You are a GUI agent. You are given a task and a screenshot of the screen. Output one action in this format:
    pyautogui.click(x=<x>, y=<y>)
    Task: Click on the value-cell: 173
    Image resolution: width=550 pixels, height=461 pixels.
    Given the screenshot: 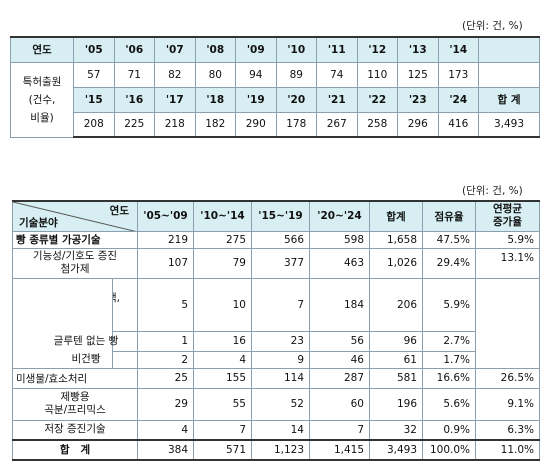 What is the action you would take?
    pyautogui.click(x=458, y=74)
    